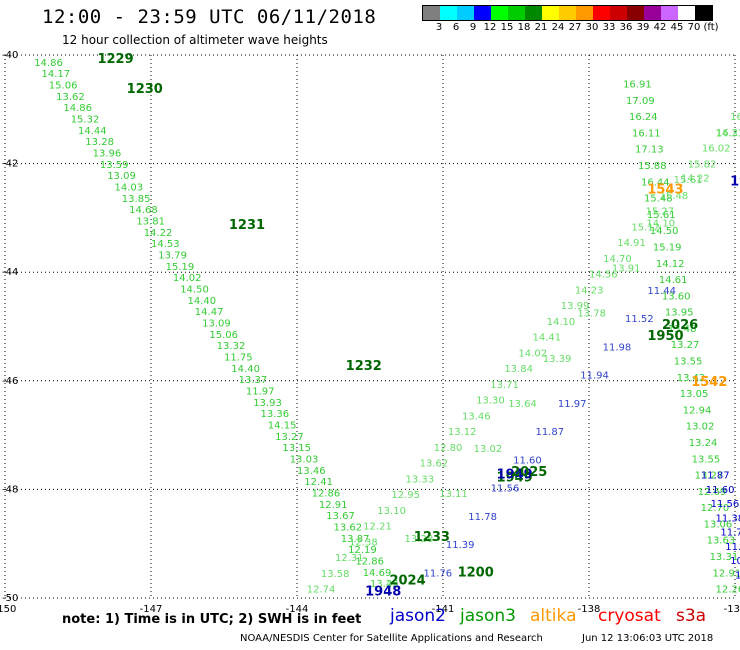  Describe the element at coordinates (728, 590) in the screenshot. I see `wave-height-value: 12.26` at that location.